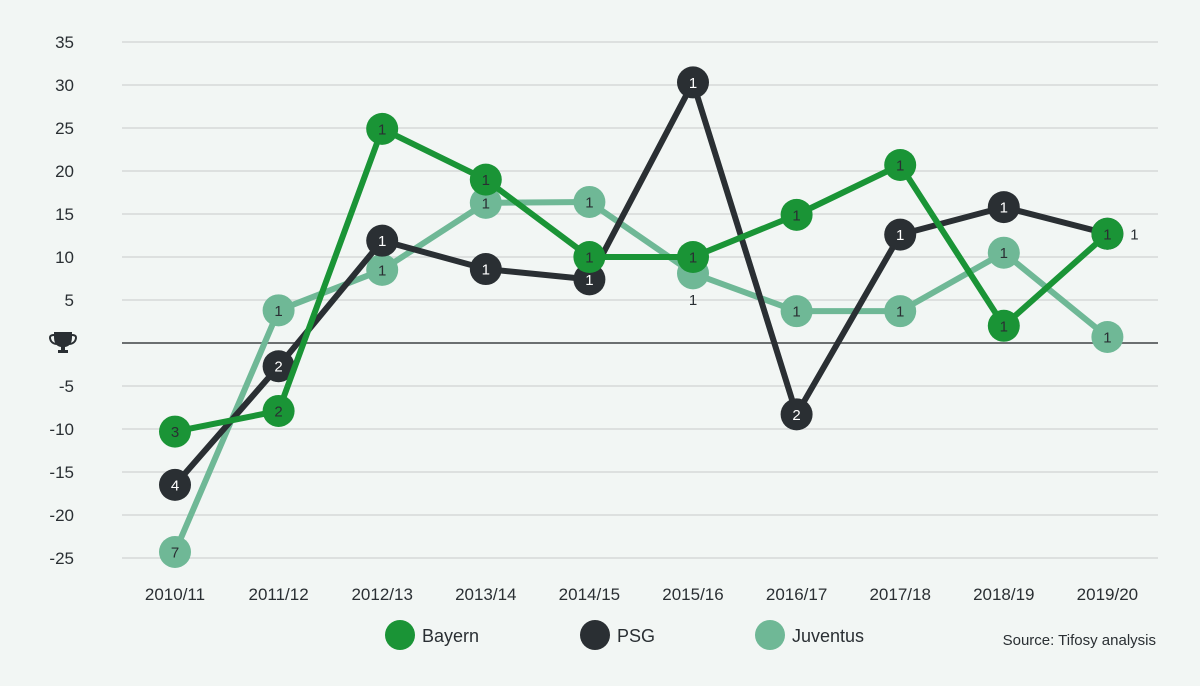 The image size is (1200, 686). I want to click on legend: Bayern PSG Juventus, so click(624, 635).